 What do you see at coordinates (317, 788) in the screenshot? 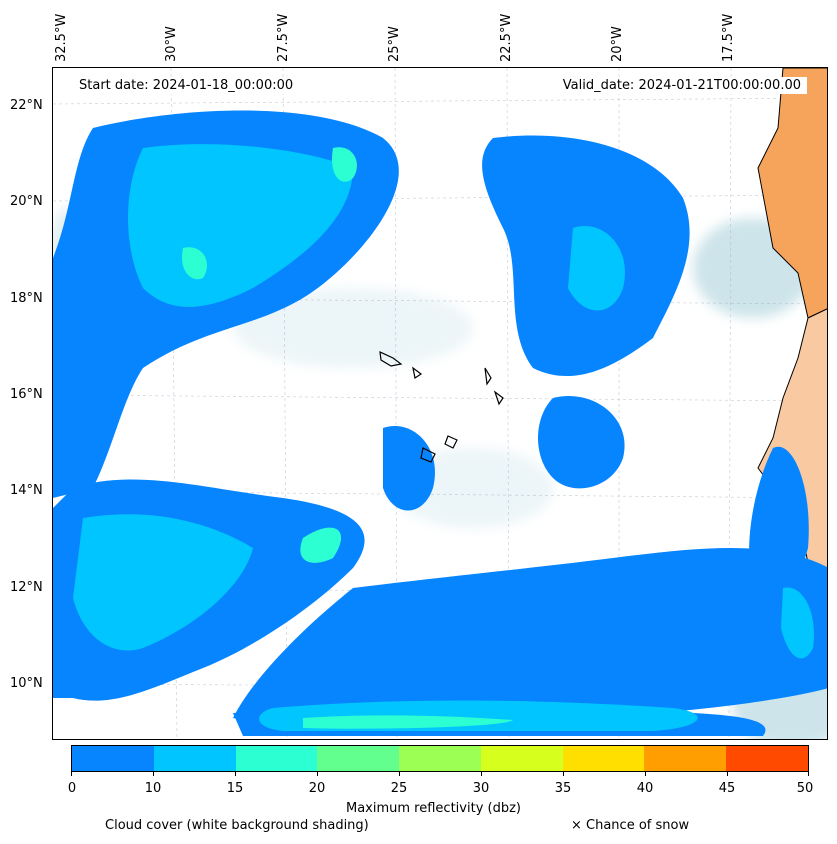
I see `colorbar-tick-label: 20` at bounding box center [317, 788].